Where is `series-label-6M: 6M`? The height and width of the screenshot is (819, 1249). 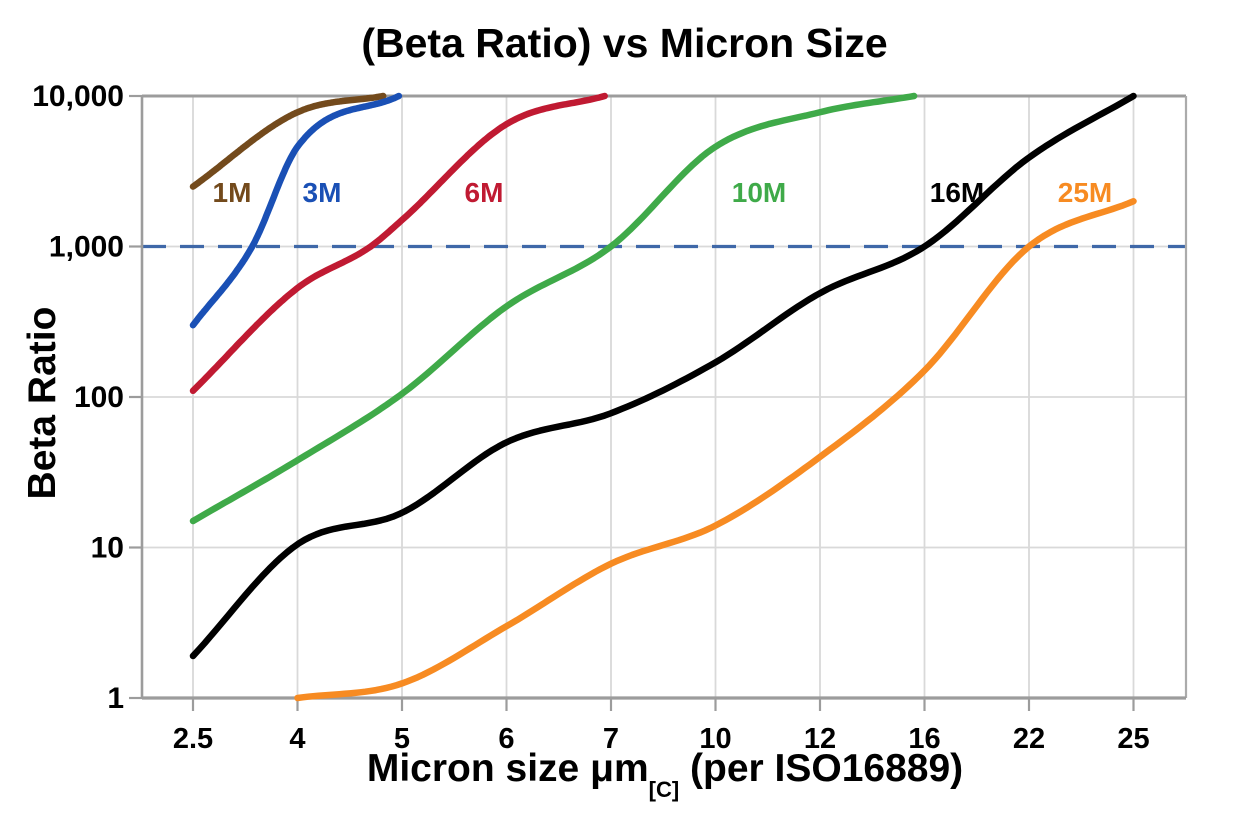
series-label-6M: 6M is located at coordinates (484, 192).